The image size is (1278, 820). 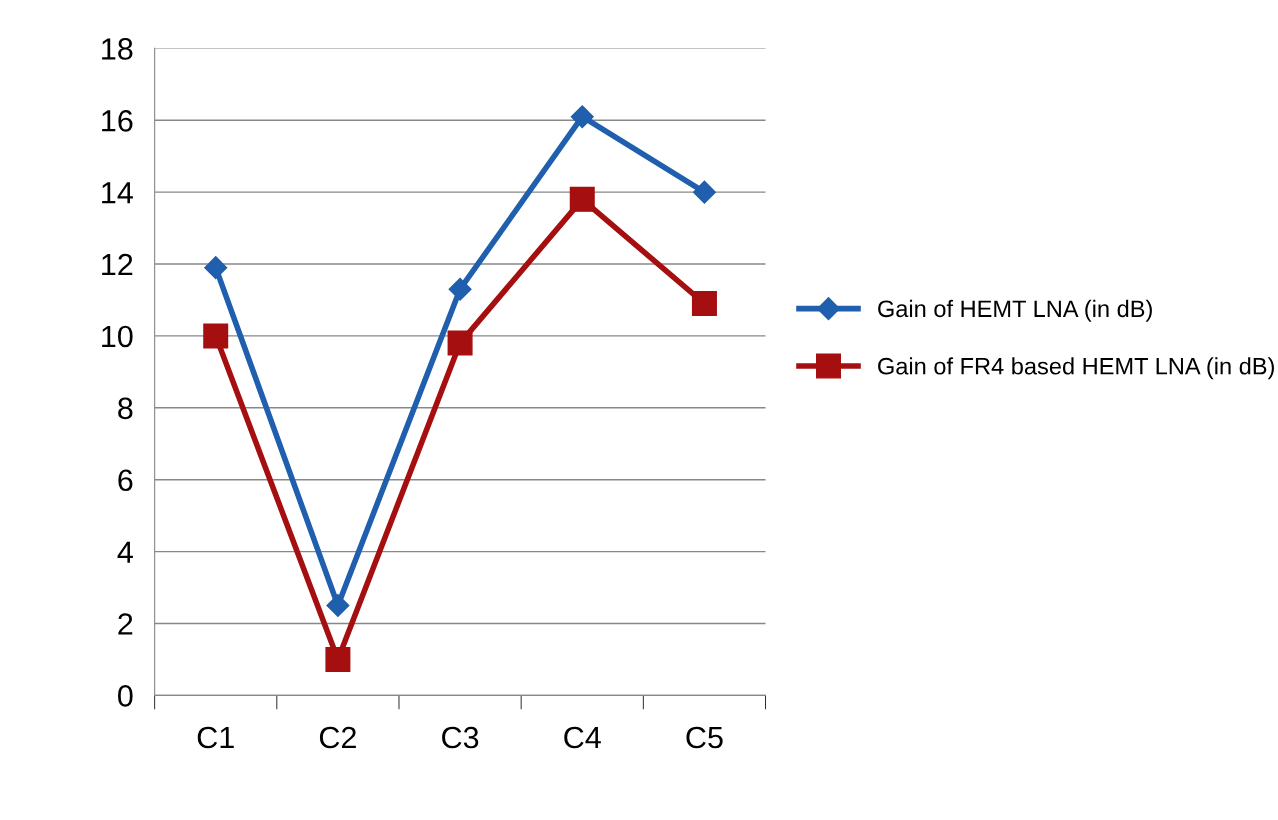 What do you see at coordinates (1076, 368) in the screenshot?
I see `legend-label: Gain of FR4 based HEMT LNA (in dB)` at bounding box center [1076, 368].